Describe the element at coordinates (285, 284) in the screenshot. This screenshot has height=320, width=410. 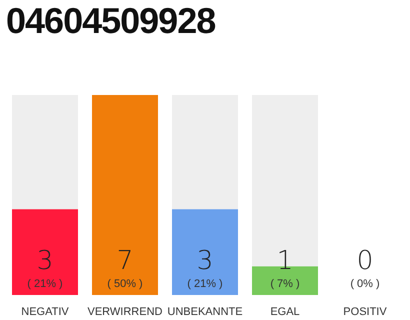
I see `annotation: ( 7% )` at that location.